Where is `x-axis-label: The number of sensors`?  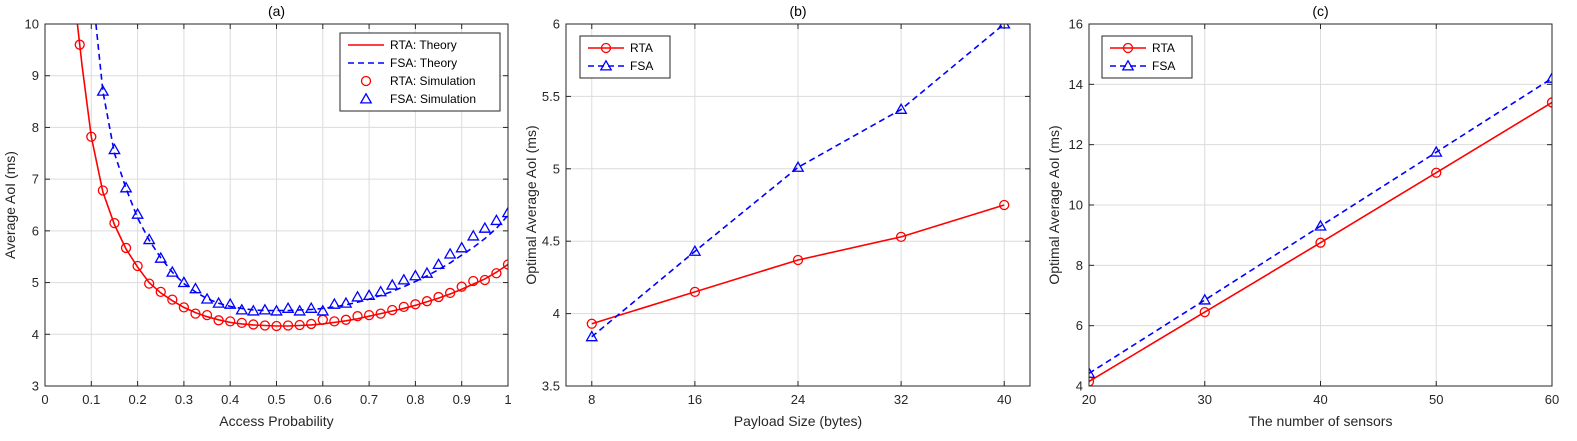
x-axis-label: The number of sensors is located at coordinates (1321, 421).